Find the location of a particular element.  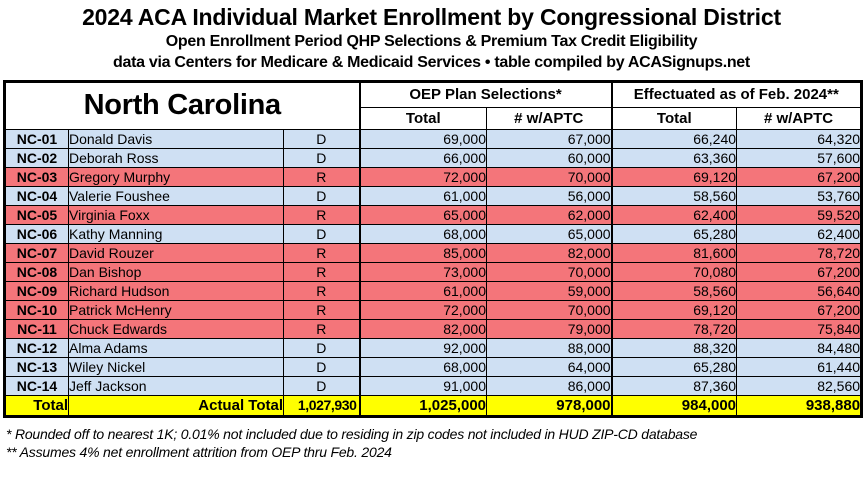

value-cell: 66,240 is located at coordinates (674, 138).